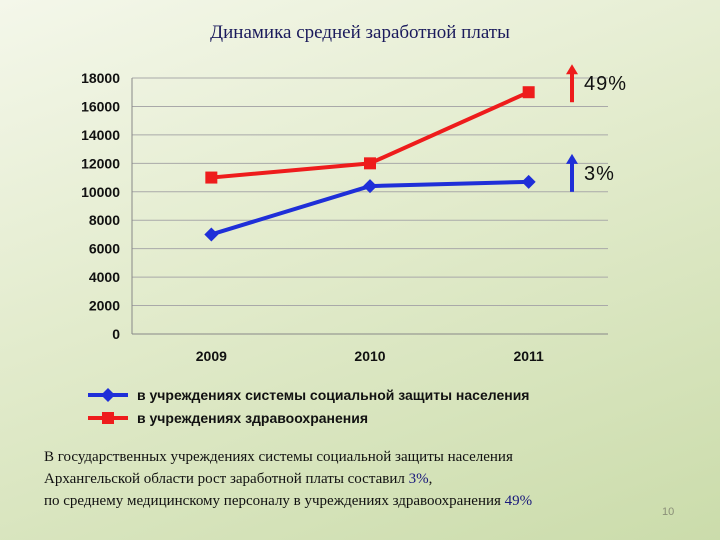  What do you see at coordinates (252, 418) in the screenshot?
I see `legend-label: в учреждениях здравоохранения` at bounding box center [252, 418].